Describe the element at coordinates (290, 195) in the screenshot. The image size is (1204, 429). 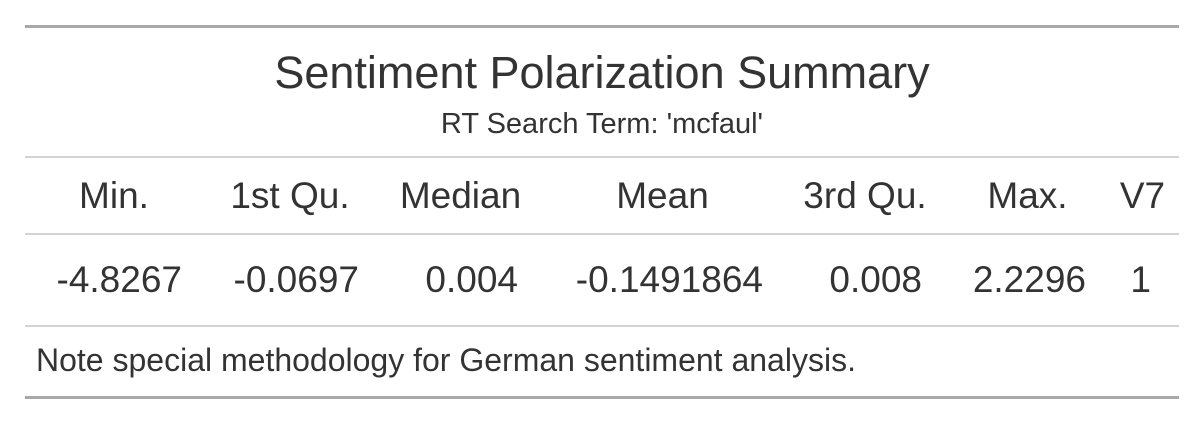
I see `column-header-1st-qu: 1st Qu.` at that location.